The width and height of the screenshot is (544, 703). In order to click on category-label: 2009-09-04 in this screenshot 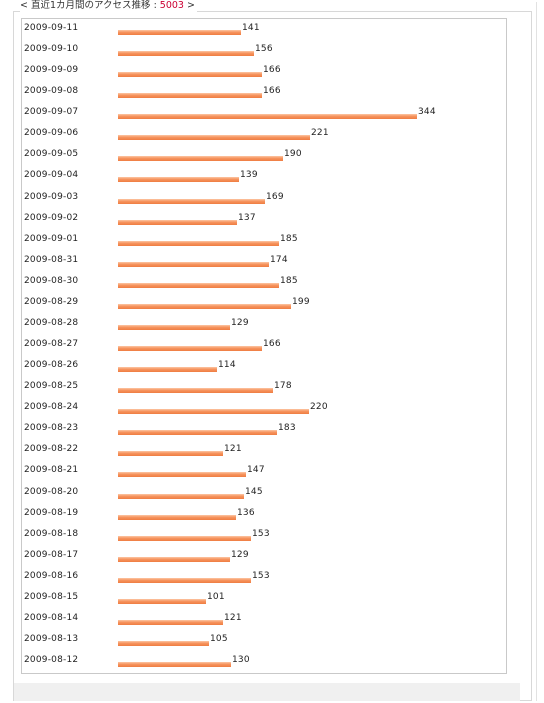, I will do `click(51, 175)`.